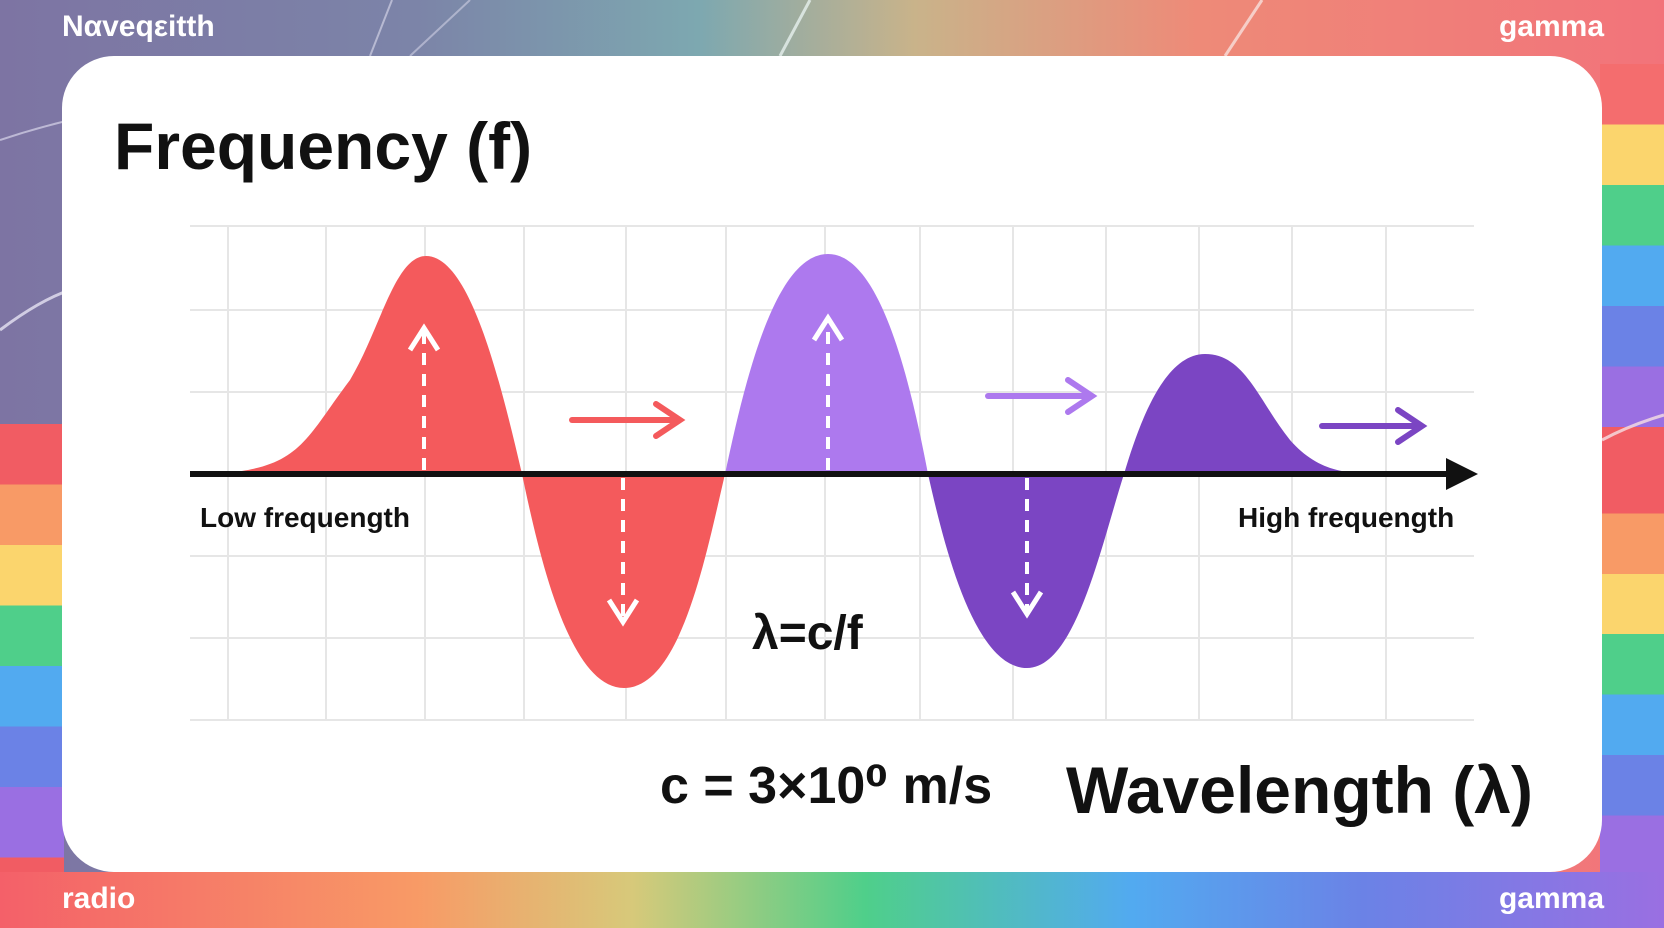 The width and height of the screenshot is (1664, 928). What do you see at coordinates (323, 146) in the screenshot?
I see `diagram-title: Frequency (f)` at bounding box center [323, 146].